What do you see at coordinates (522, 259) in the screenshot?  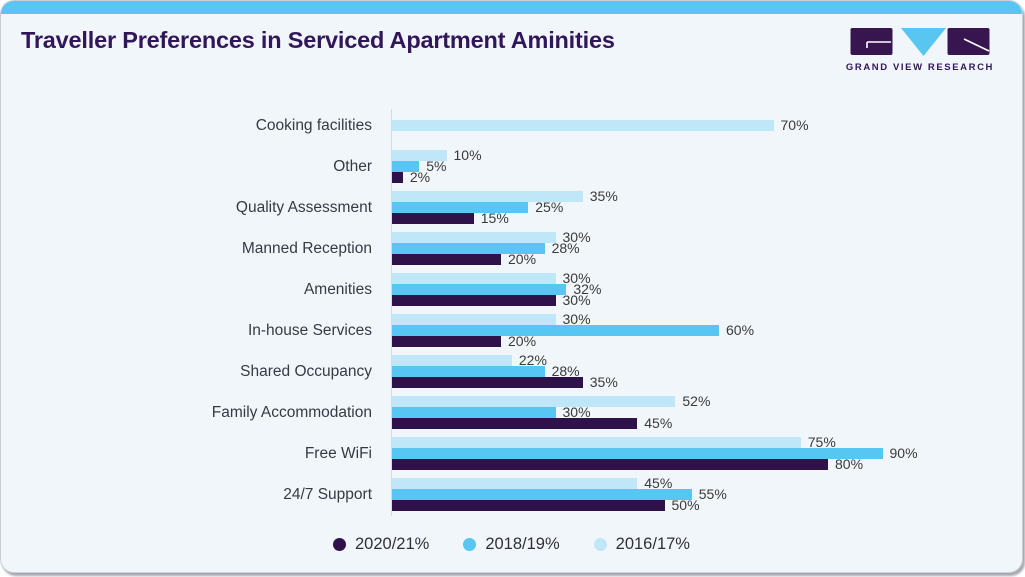 I see `value-label: 20%` at bounding box center [522, 259].